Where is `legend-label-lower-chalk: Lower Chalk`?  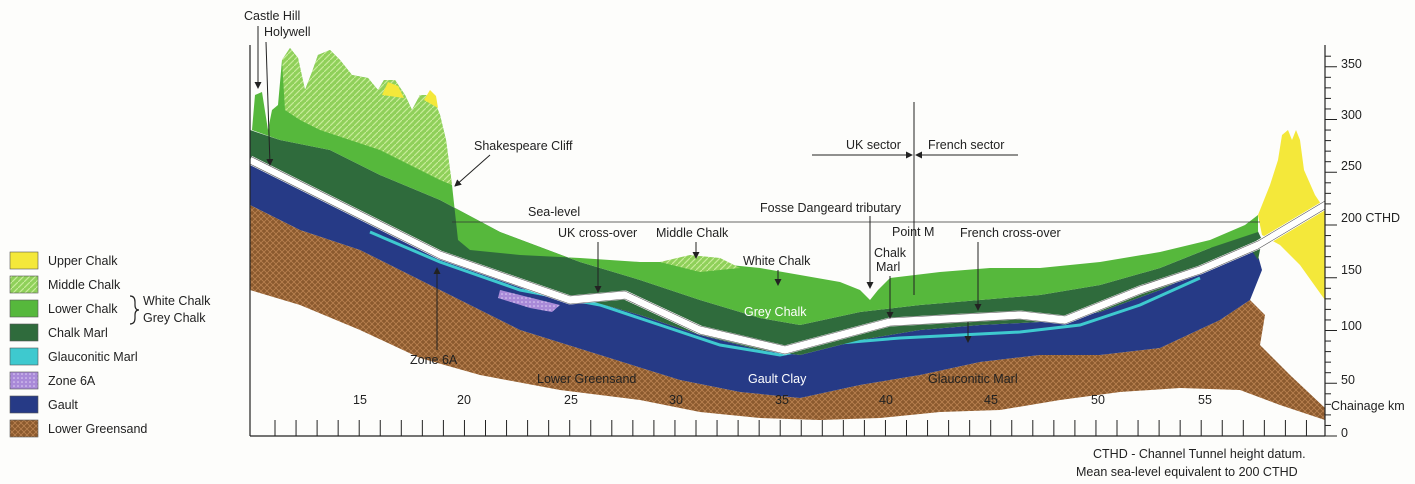 legend-label-lower-chalk: Lower Chalk is located at coordinates (83, 309).